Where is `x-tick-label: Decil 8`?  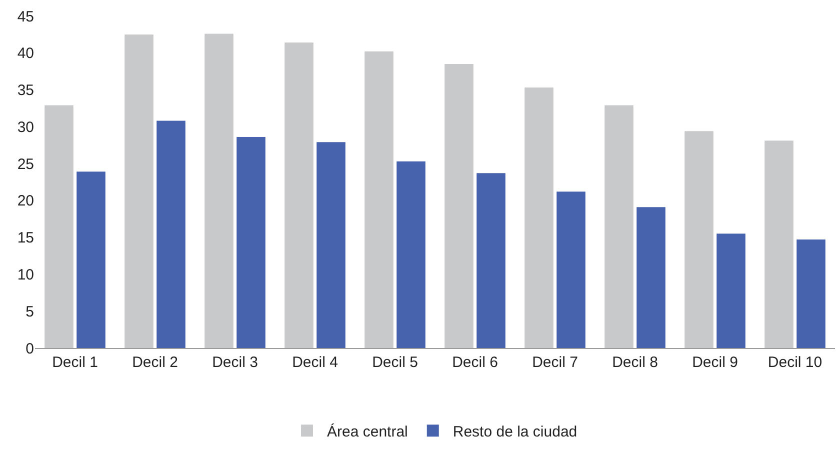
x-tick-label: Decil 8 is located at coordinates (635, 362).